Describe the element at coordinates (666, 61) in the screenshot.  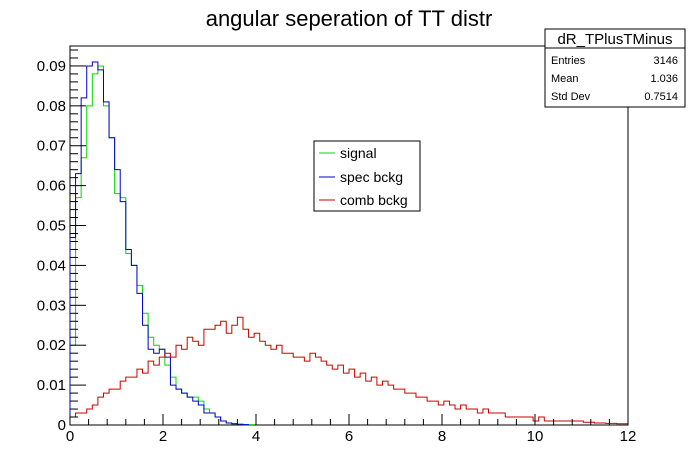
I see `stats-entries-value: 3146` at that location.